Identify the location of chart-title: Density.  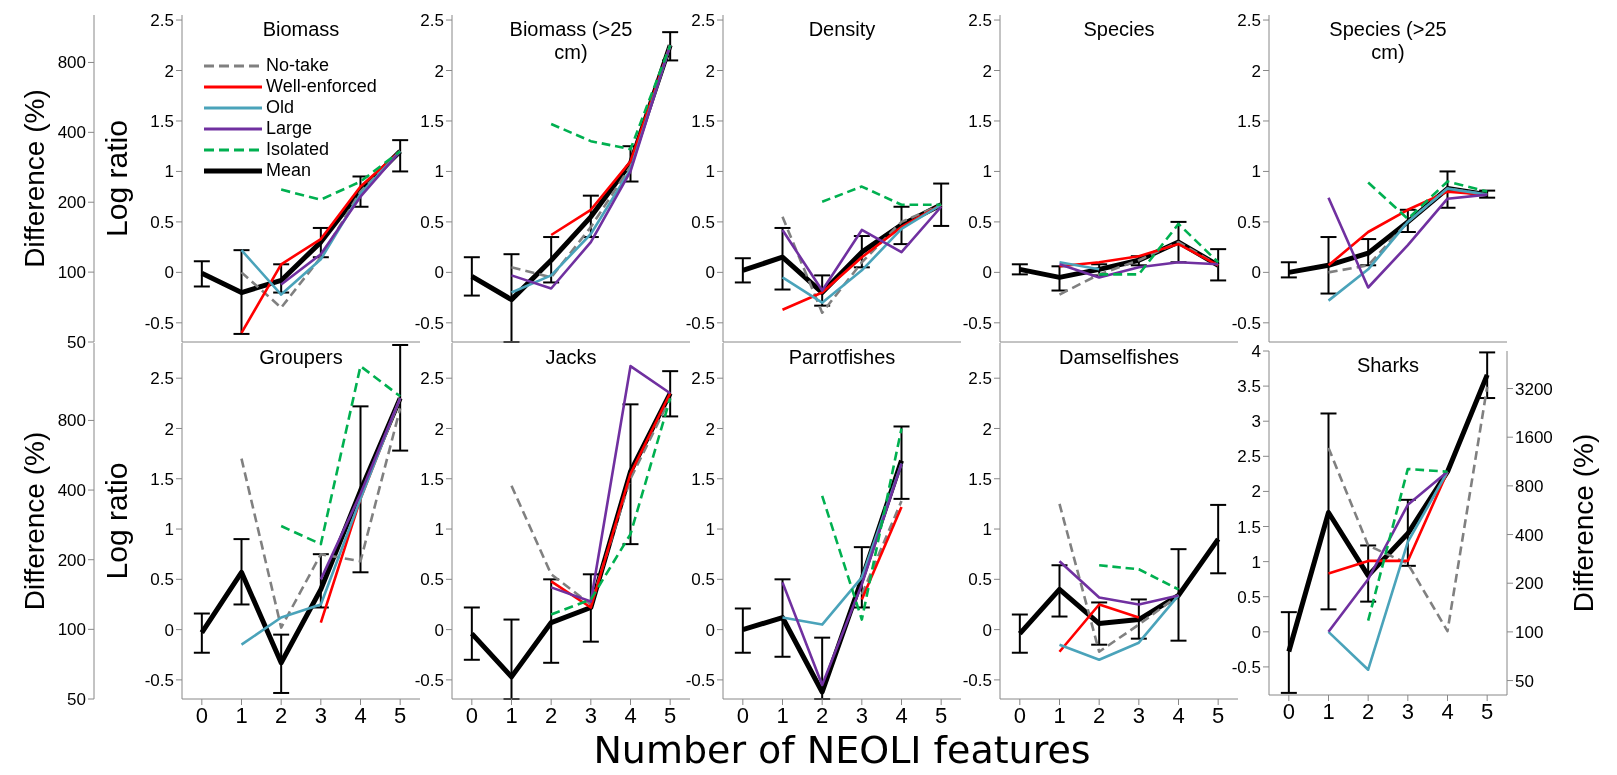
(842, 29).